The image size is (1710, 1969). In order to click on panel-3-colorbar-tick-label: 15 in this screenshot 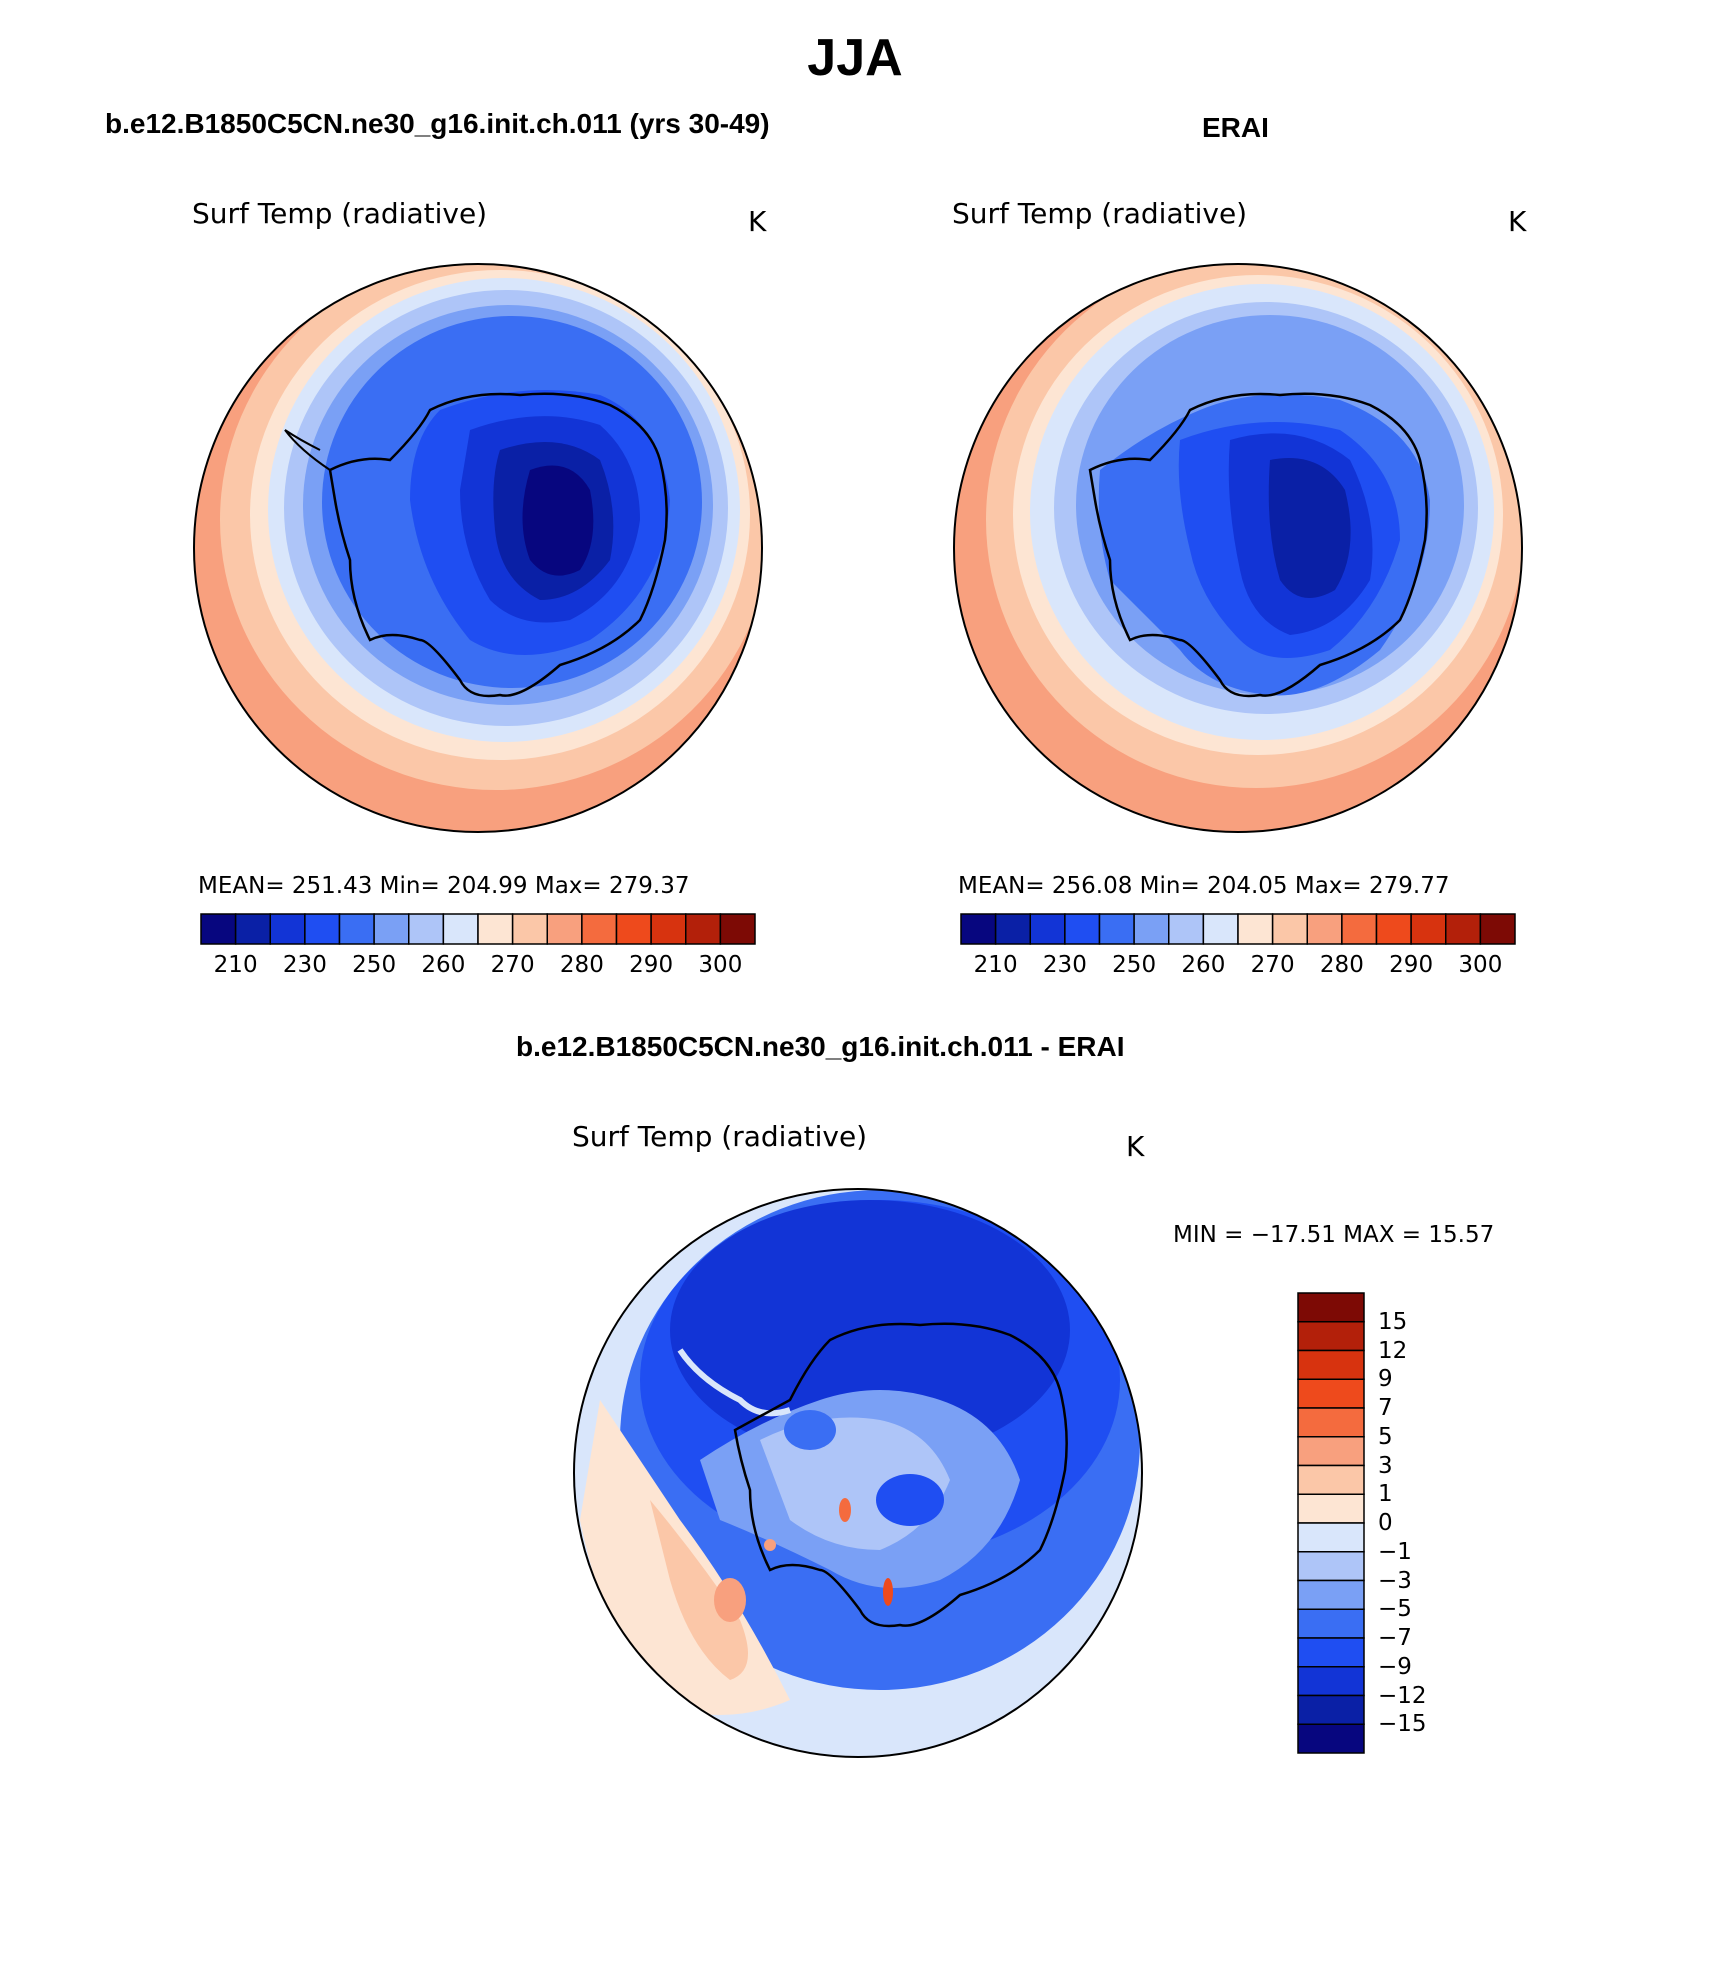, I will do `click(1393, 1321)`.